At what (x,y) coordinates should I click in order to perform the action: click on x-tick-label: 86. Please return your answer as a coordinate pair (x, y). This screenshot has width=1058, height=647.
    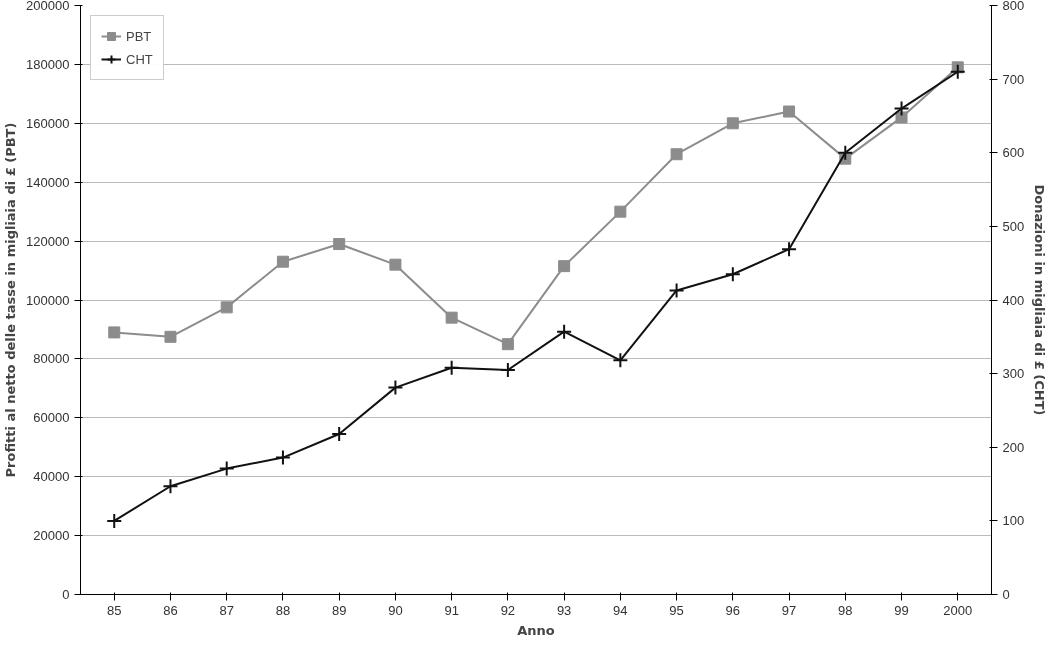
    Looking at the image, I should click on (170, 610).